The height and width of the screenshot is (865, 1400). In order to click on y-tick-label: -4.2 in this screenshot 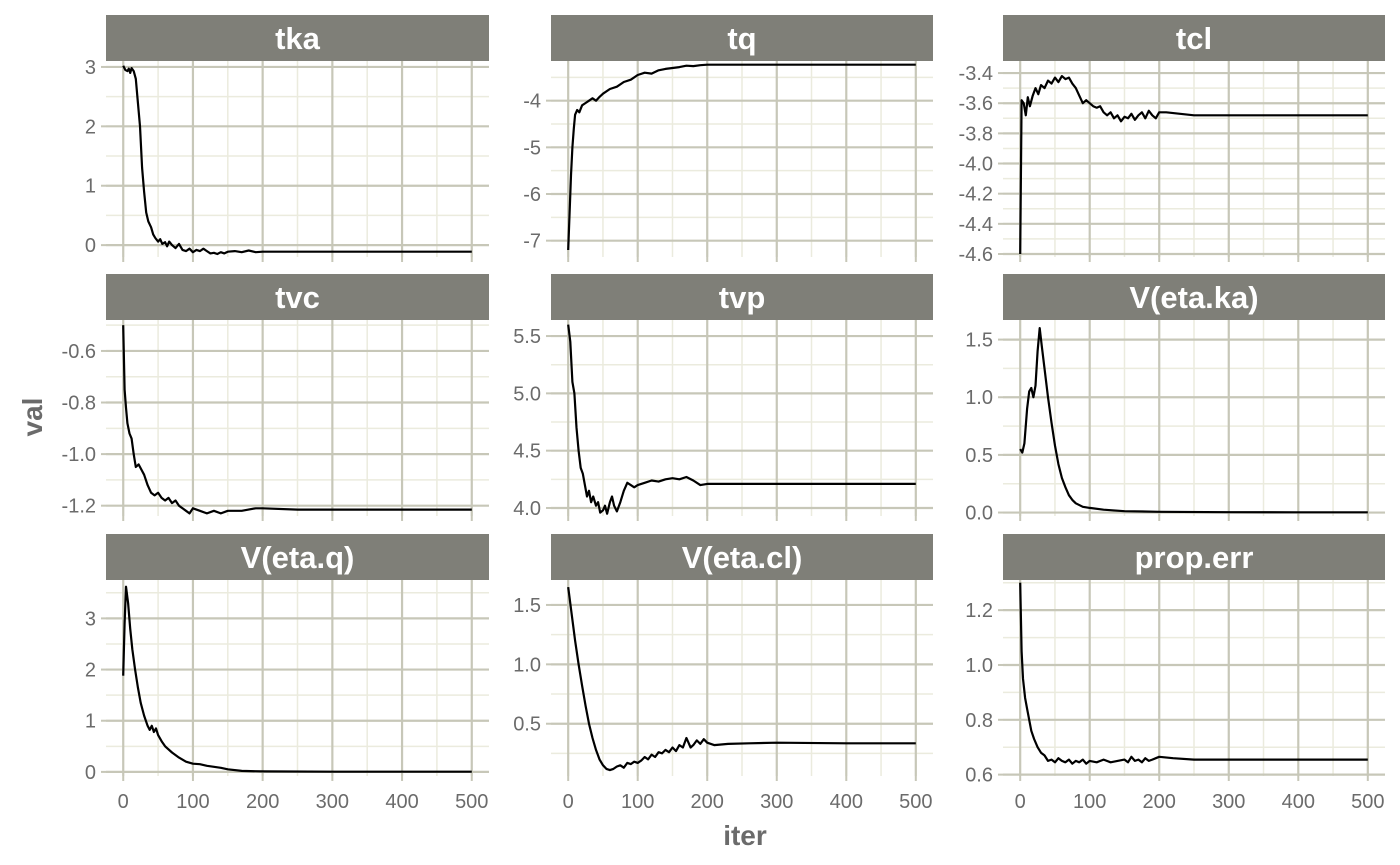, I will do `click(976, 195)`.